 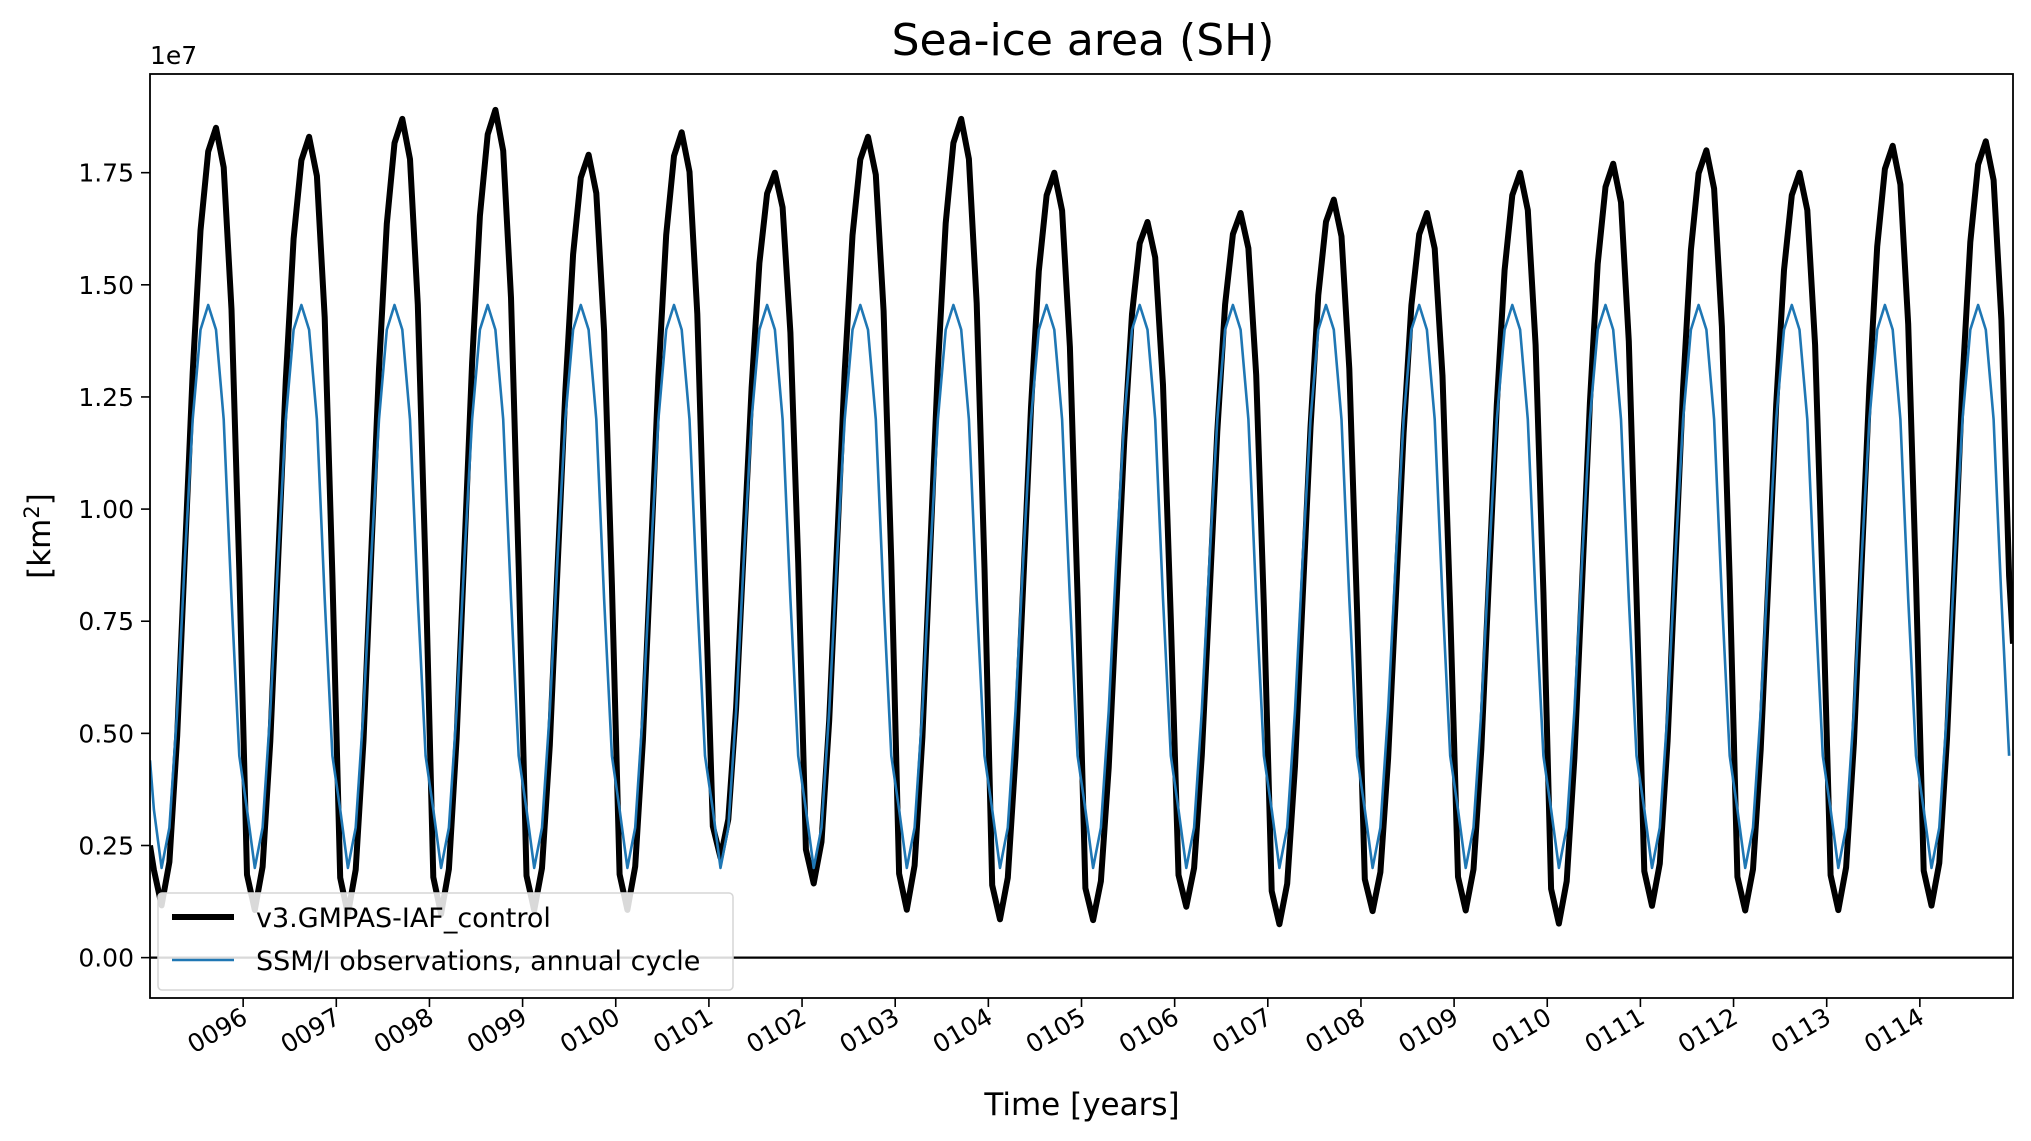 What do you see at coordinates (1083, 40) in the screenshot?
I see `chart-title: Sea-ice area (SH)` at bounding box center [1083, 40].